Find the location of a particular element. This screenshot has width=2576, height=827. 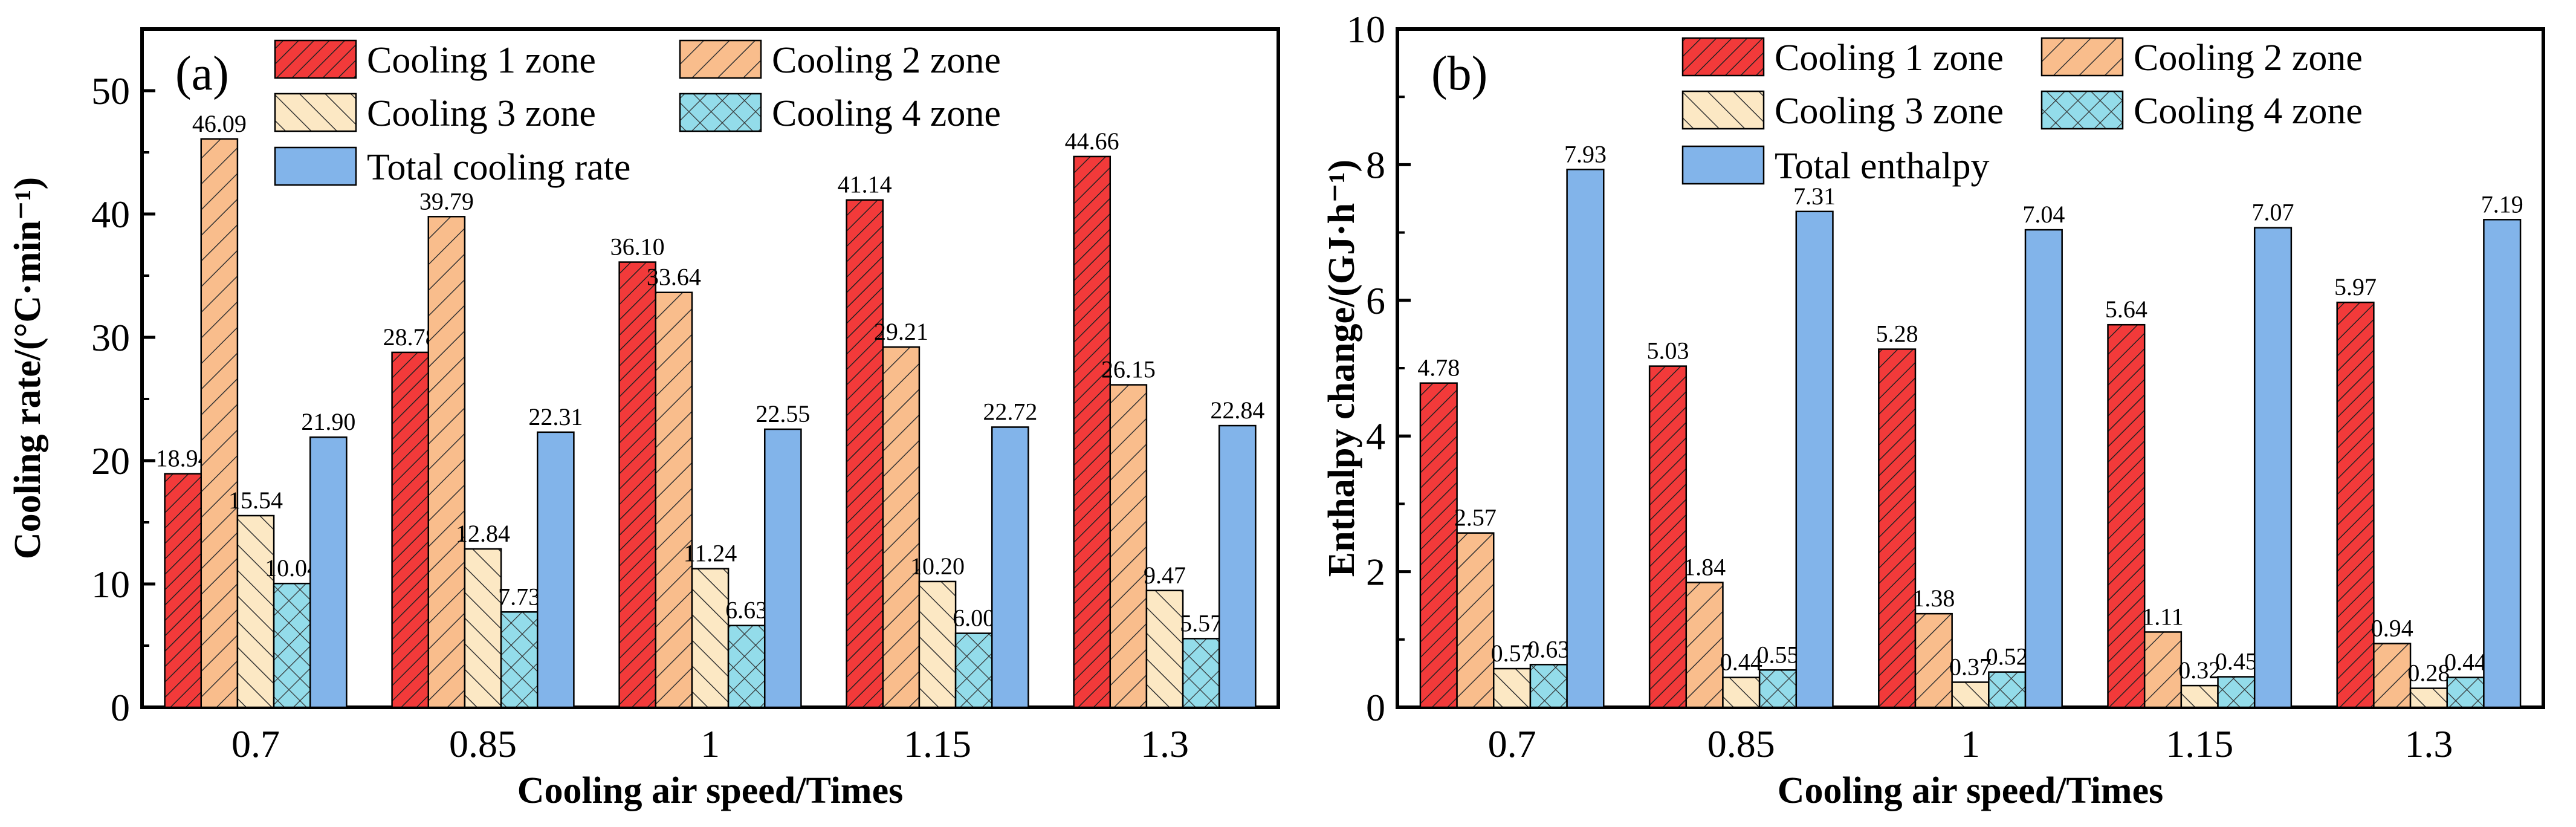

data-label: 41.14 is located at coordinates (865, 184).